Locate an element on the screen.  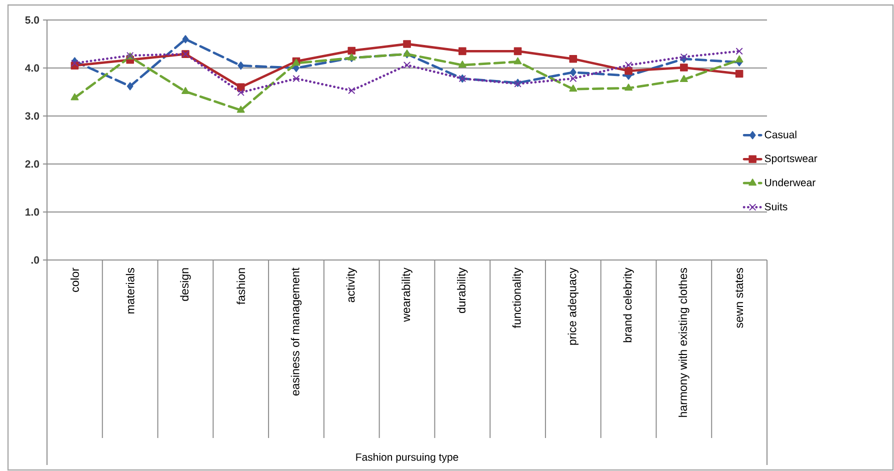
y-tick-label: 3.0 is located at coordinates (32, 116).